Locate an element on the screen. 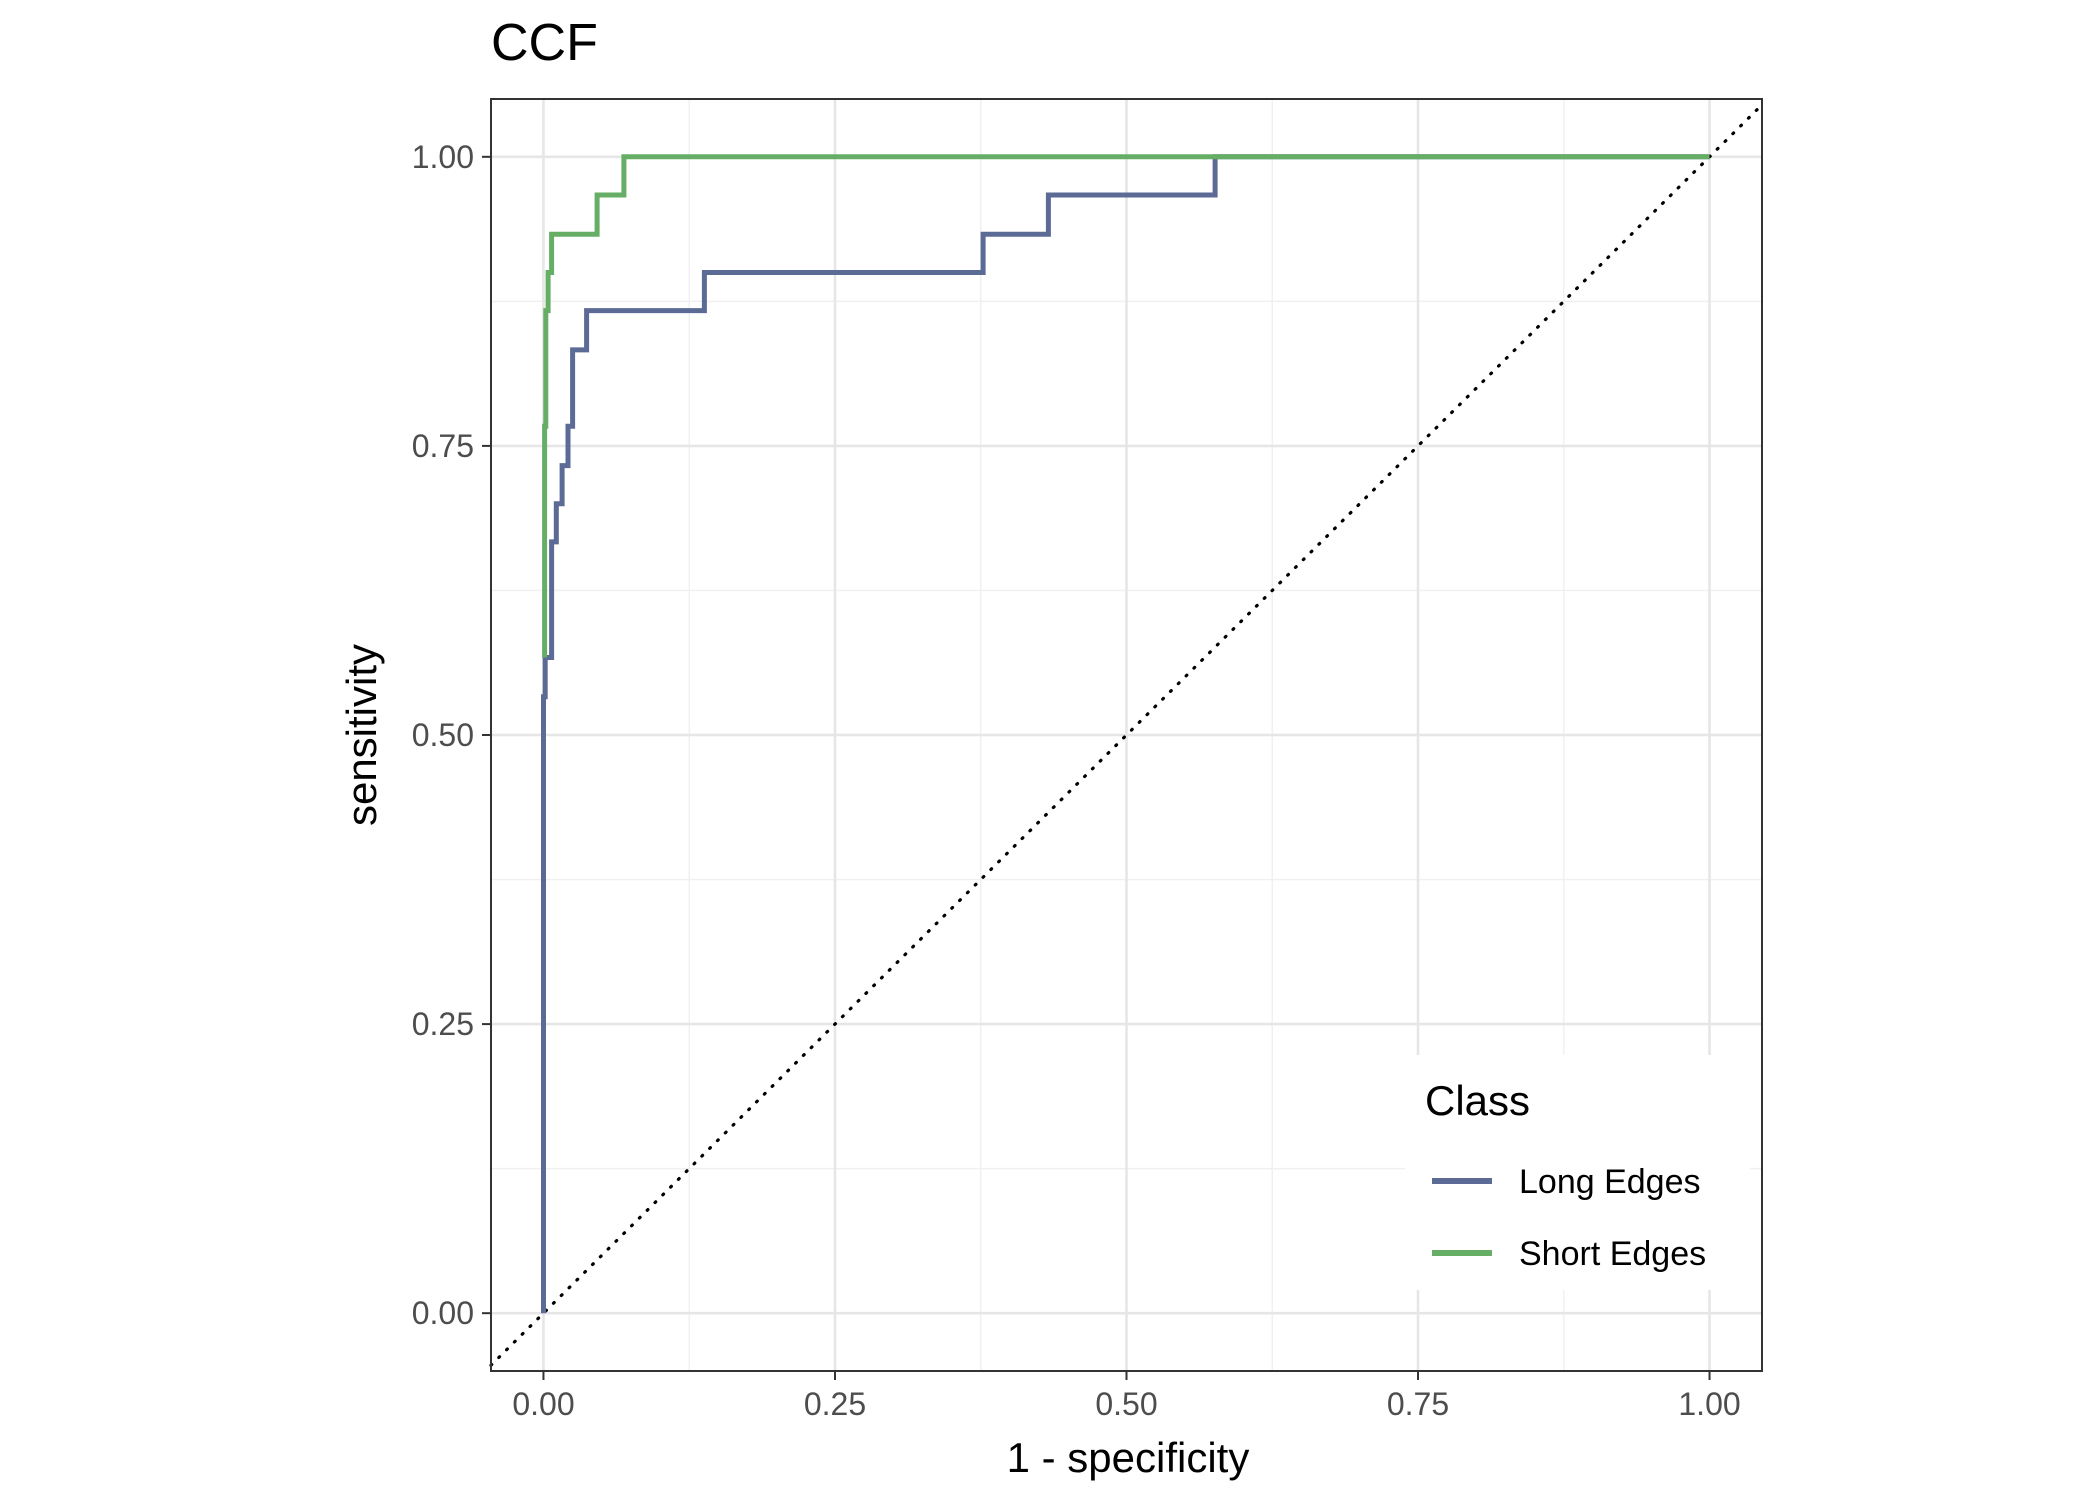 This screenshot has height=1499, width=2099. x-tick-label: 0.50 is located at coordinates (1126, 1404).